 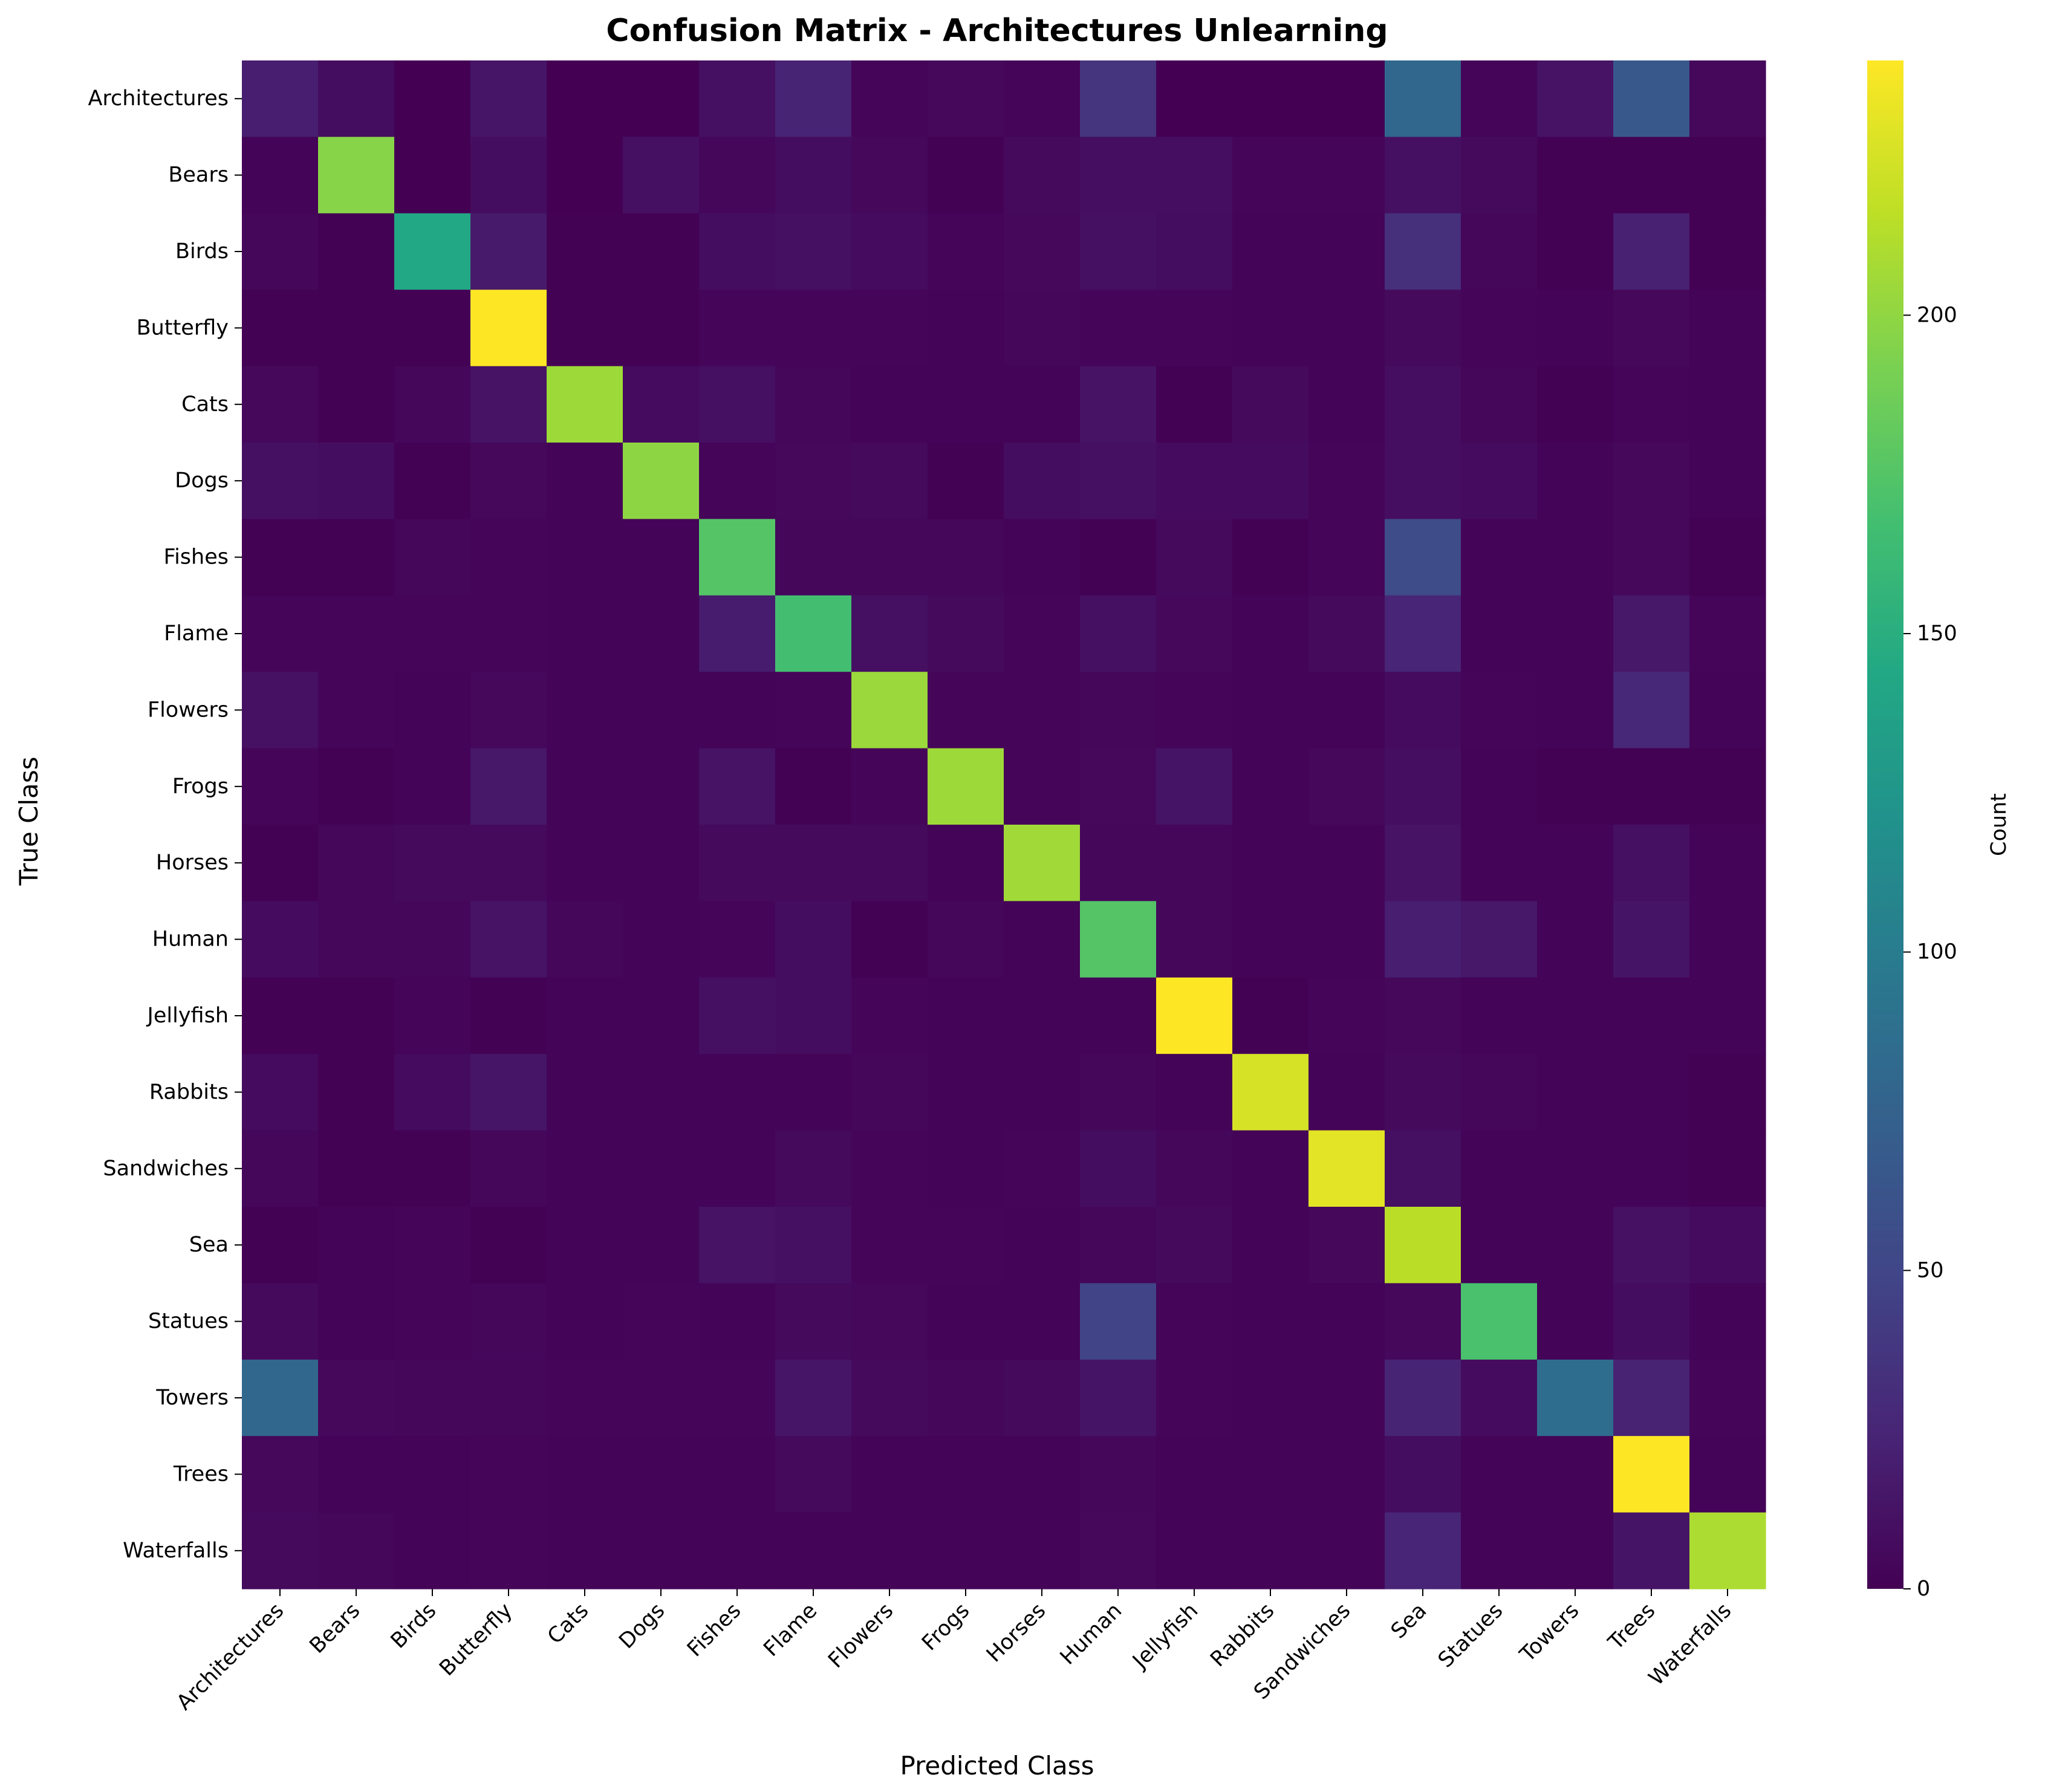 I want to click on colorbar-label: Count, so click(x=1999, y=825).